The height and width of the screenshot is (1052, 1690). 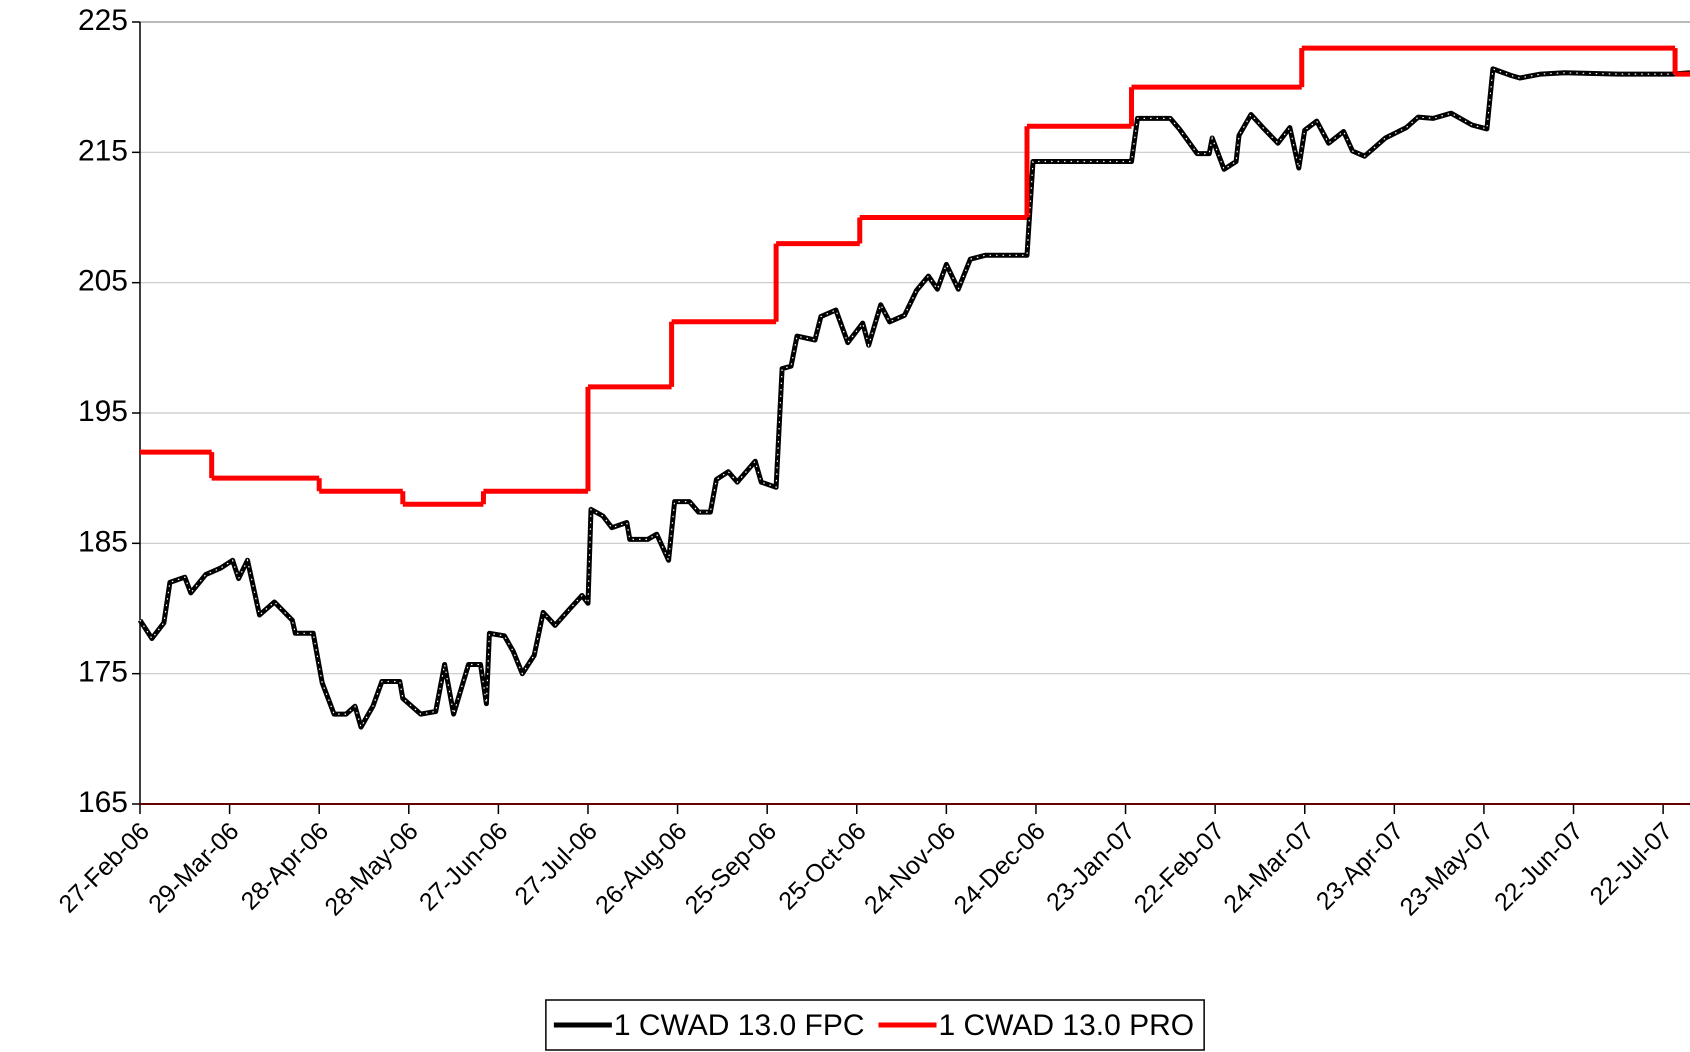 I want to click on x-tick-label: 23-May-07, so click(x=1447, y=869).